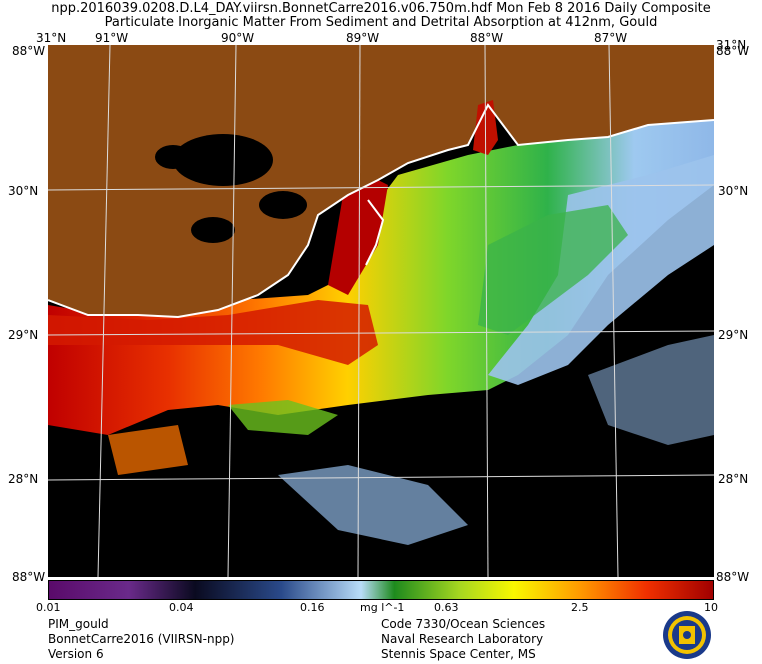  What do you see at coordinates (223, 160) in the screenshot?
I see `lake-pontchartrain` at bounding box center [223, 160].